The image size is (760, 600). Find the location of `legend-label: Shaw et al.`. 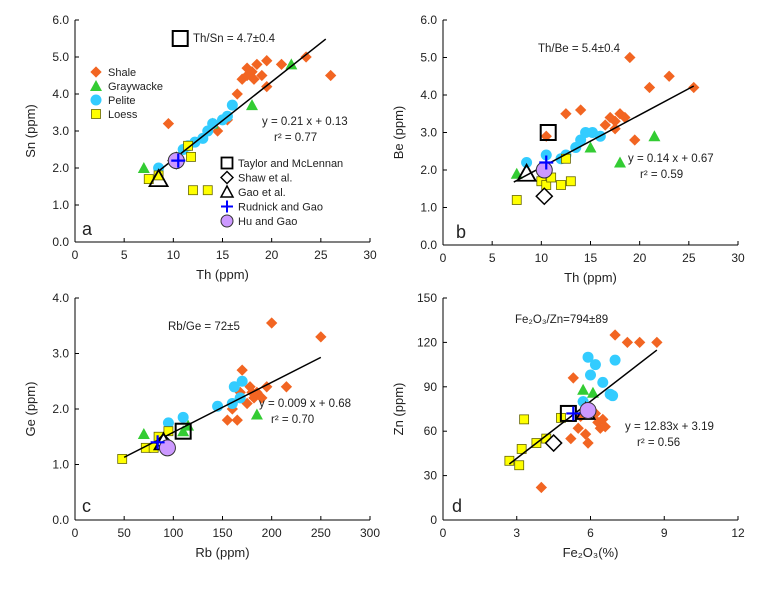

legend-label: Shaw et al. is located at coordinates (265, 179).